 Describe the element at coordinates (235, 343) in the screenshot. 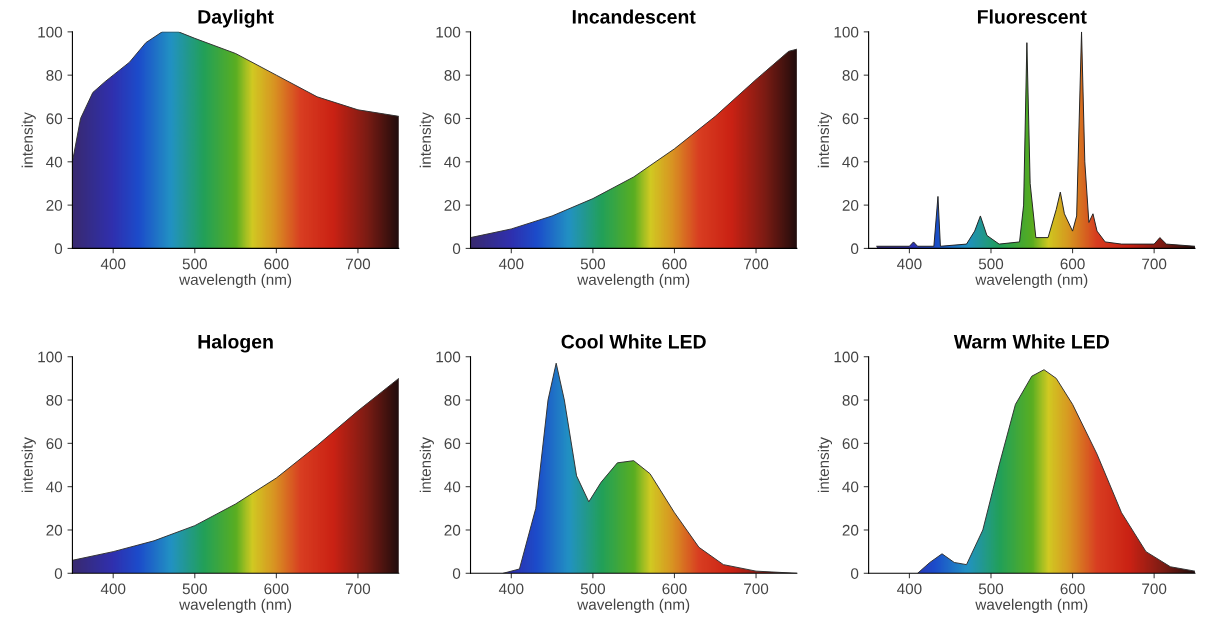

I see `chart-title: Halogen` at that location.